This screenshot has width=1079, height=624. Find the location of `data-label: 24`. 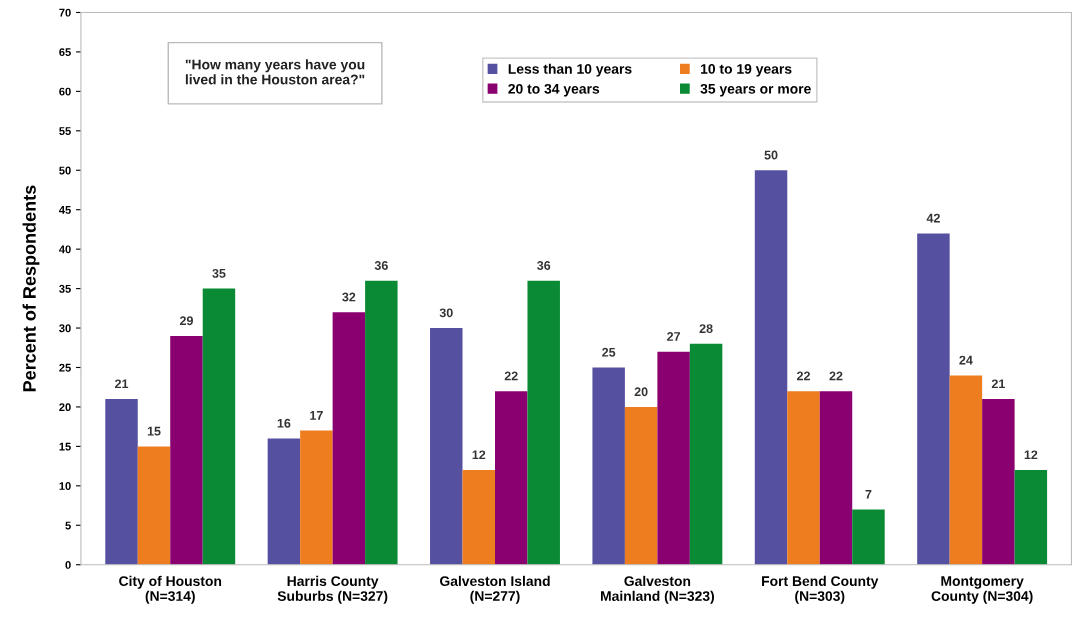

data-label: 24 is located at coordinates (966, 360).